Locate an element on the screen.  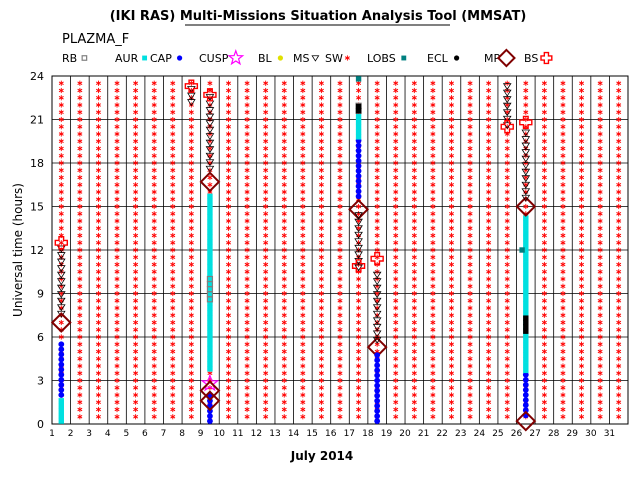
x-tick-label: 3 is located at coordinates (89, 434).